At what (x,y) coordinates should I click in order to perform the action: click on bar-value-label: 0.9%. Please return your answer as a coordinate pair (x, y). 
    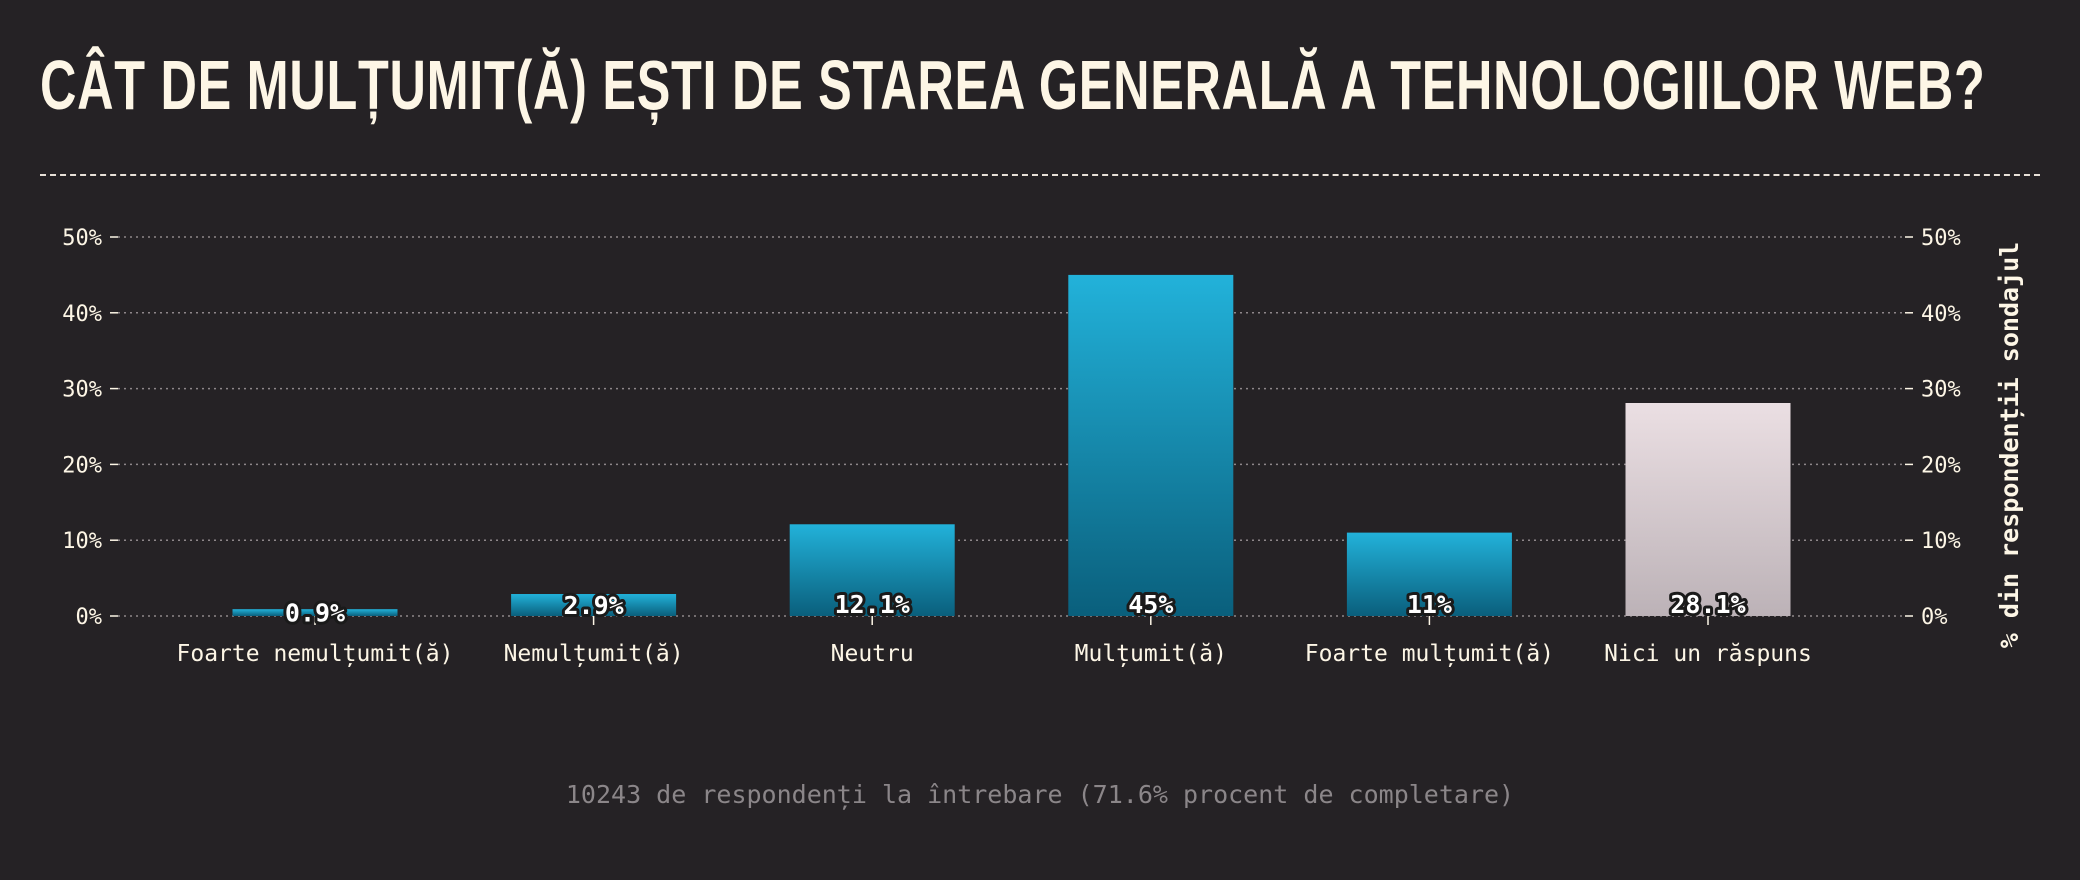
    Looking at the image, I should click on (315, 613).